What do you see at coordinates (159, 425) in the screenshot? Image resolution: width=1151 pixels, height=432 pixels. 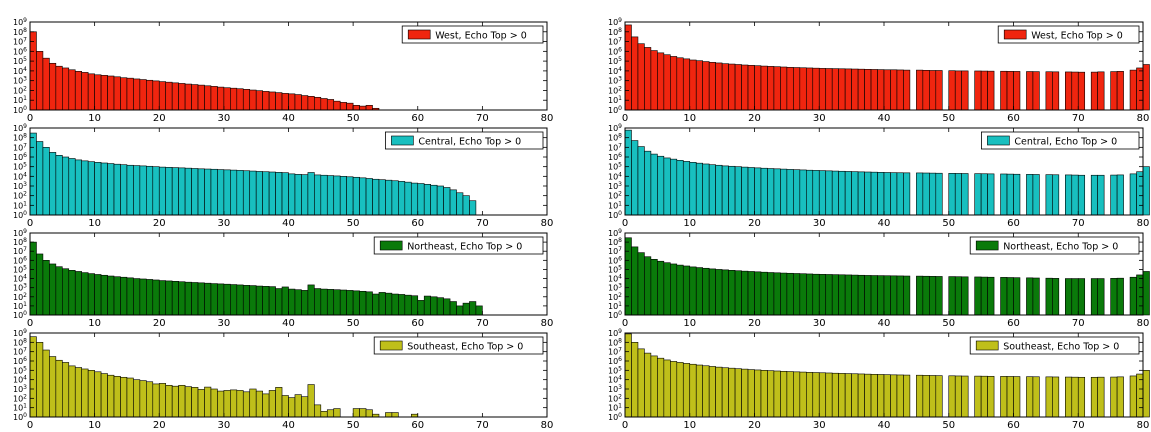 I see `x-tick-label: 20` at bounding box center [159, 425].